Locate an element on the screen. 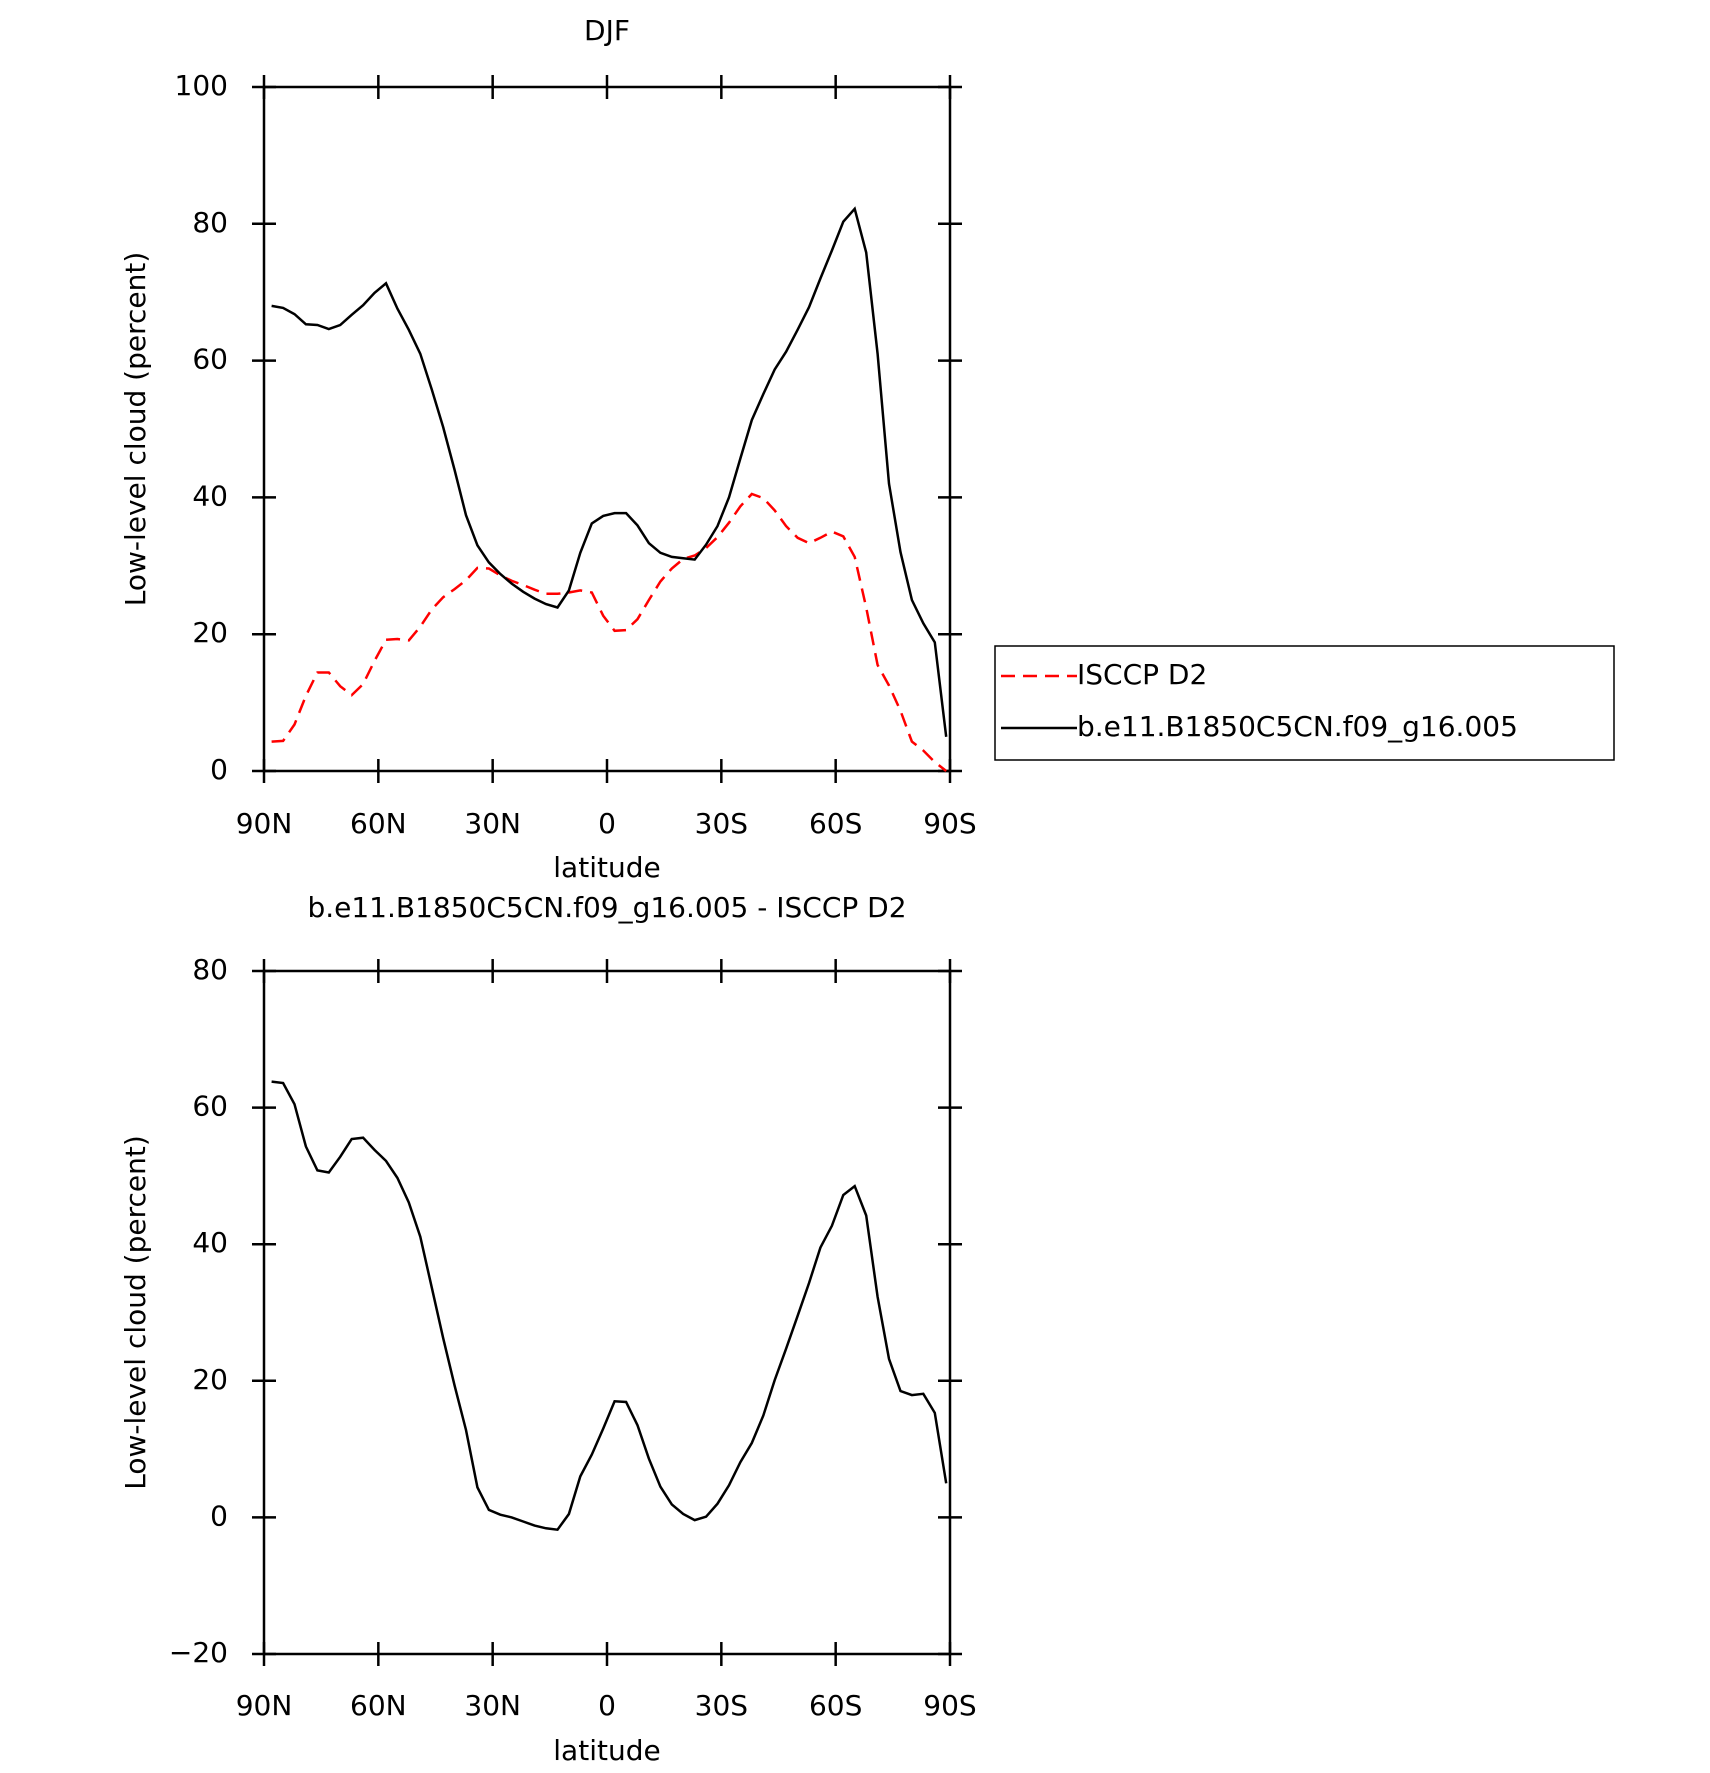  chart-title: b.e11.B1850C5CN.f09_g16.005 - ISCCP D2 is located at coordinates (606, 907).